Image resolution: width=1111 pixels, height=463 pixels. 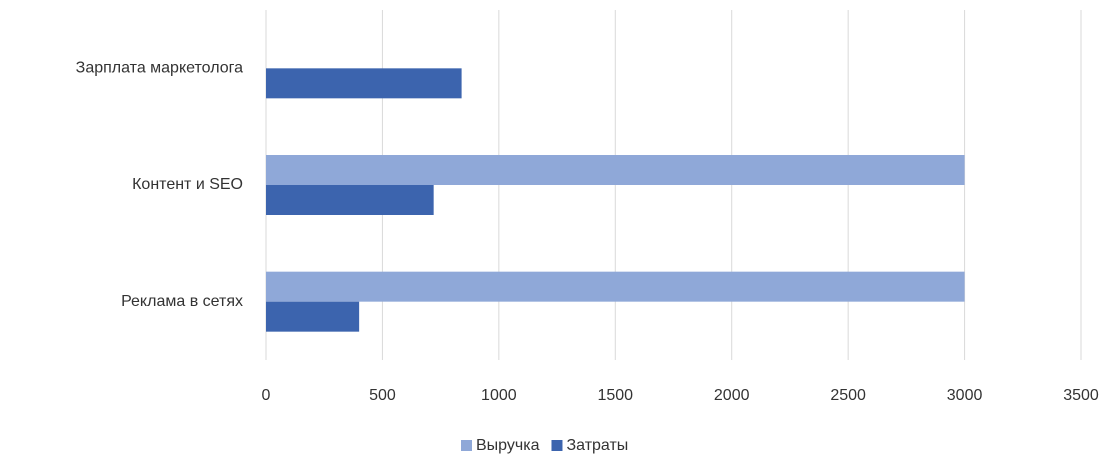 I want to click on y-tick-label: Зарплата маркетолога, so click(x=159, y=68).